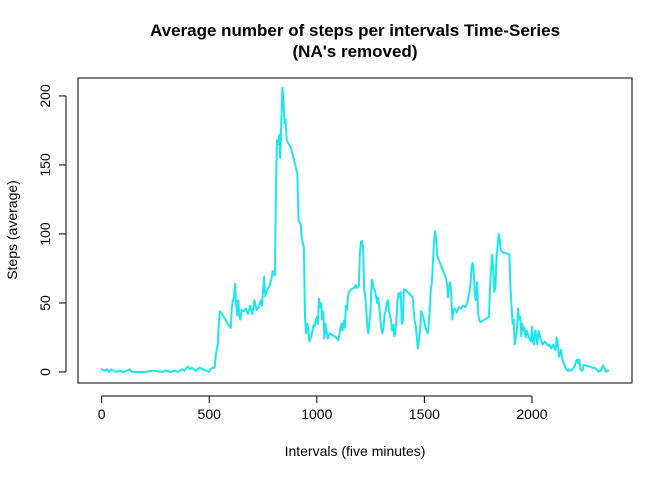  Describe the element at coordinates (45, 234) in the screenshot. I see `y-tick-label: 100` at that location.